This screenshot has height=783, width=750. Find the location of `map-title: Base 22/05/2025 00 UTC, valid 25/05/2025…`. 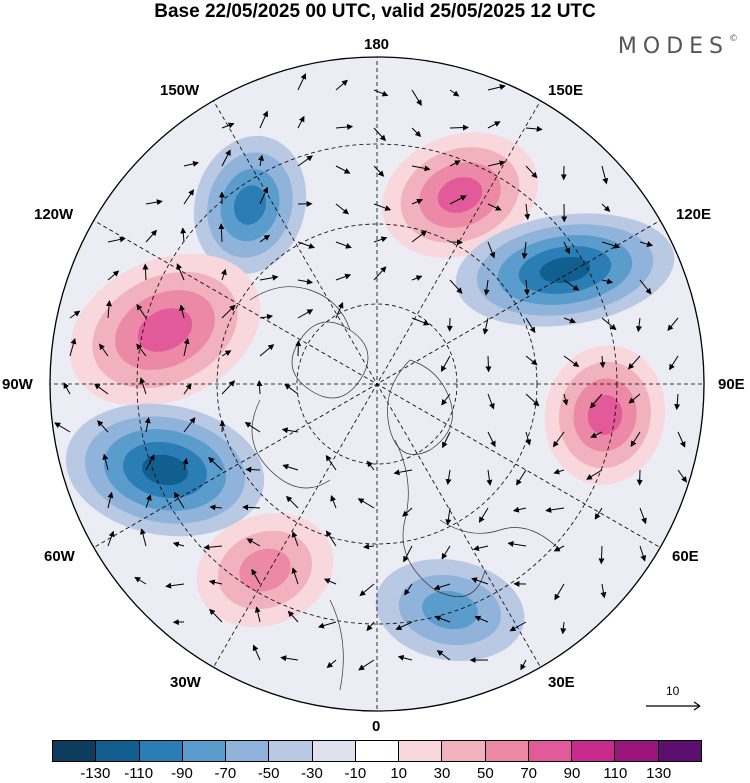

map-title: Base 22/05/2025 00 UTC, valid 25/05/2025… is located at coordinates (375, 11).